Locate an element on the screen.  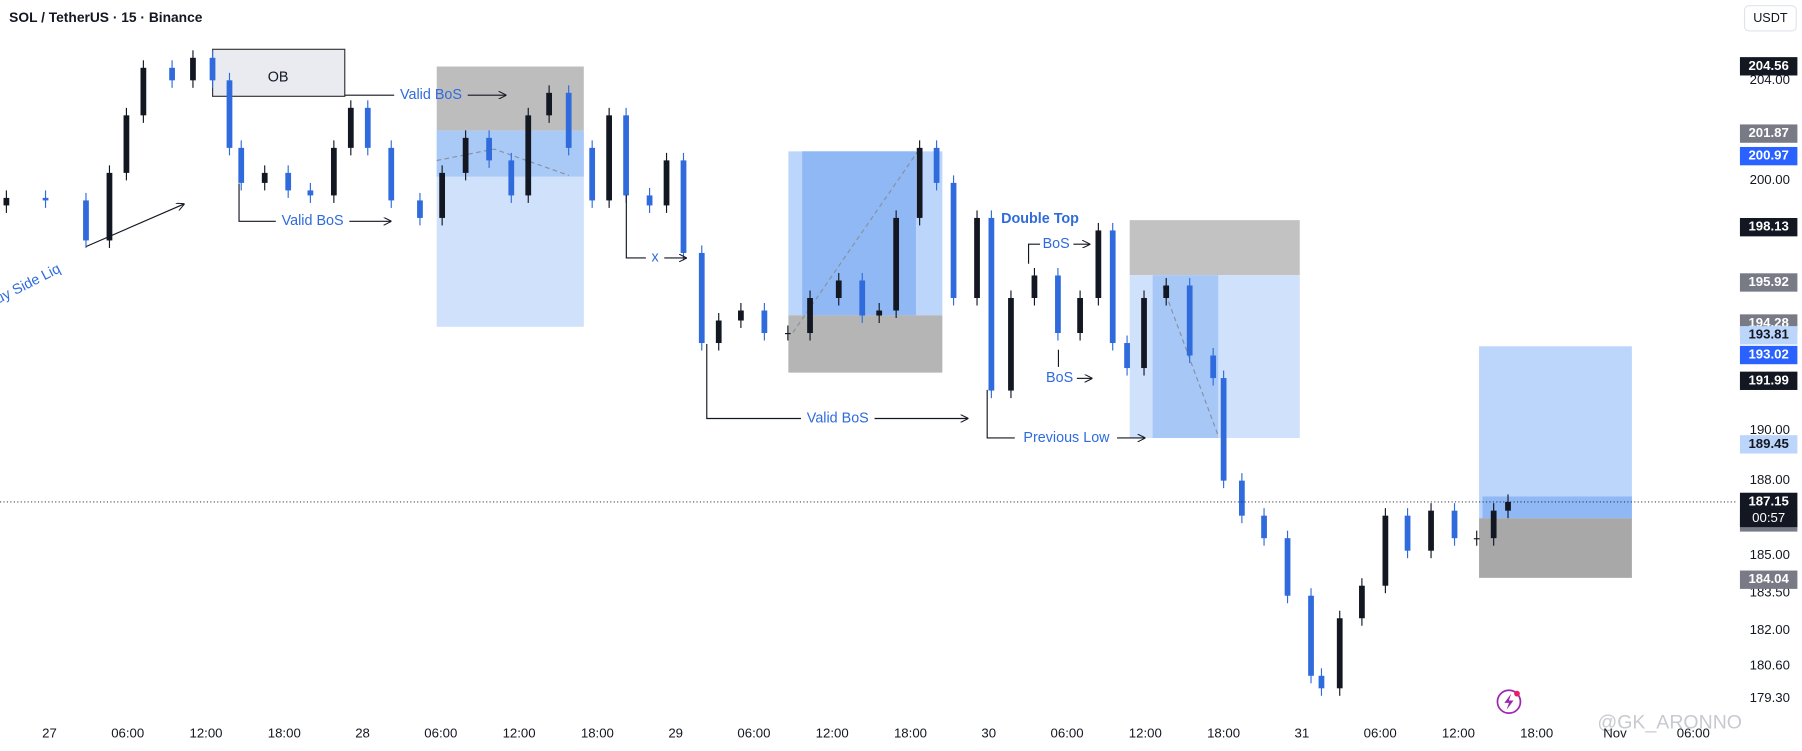
y-tick-label: 185.00 is located at coordinates (1770, 554).